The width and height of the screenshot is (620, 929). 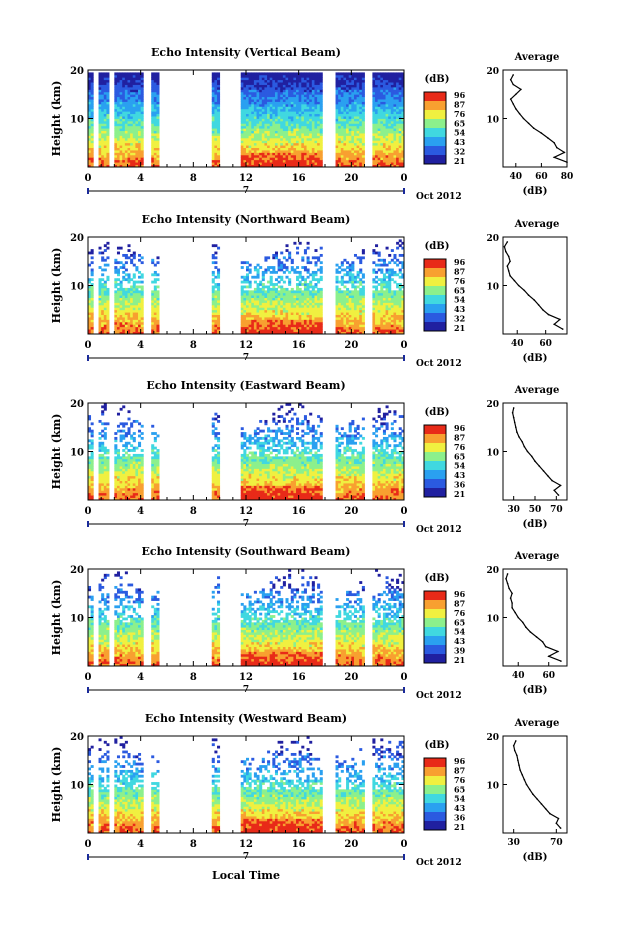 I want to click on colorbar-segment, so click(x=435, y=116).